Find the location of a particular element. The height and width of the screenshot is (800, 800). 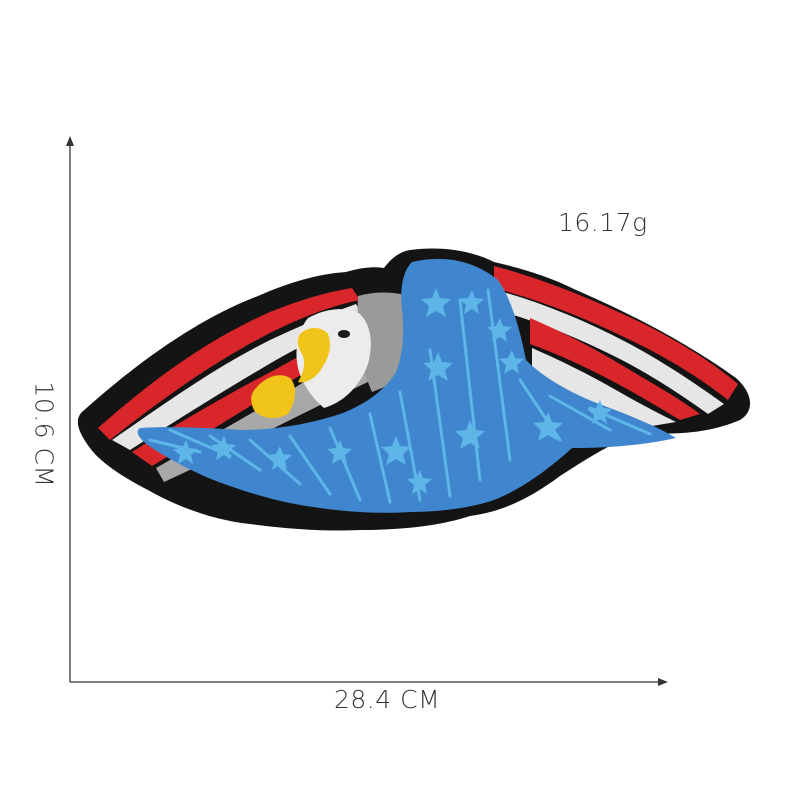

right-wing-red is located at coordinates (616, 333).